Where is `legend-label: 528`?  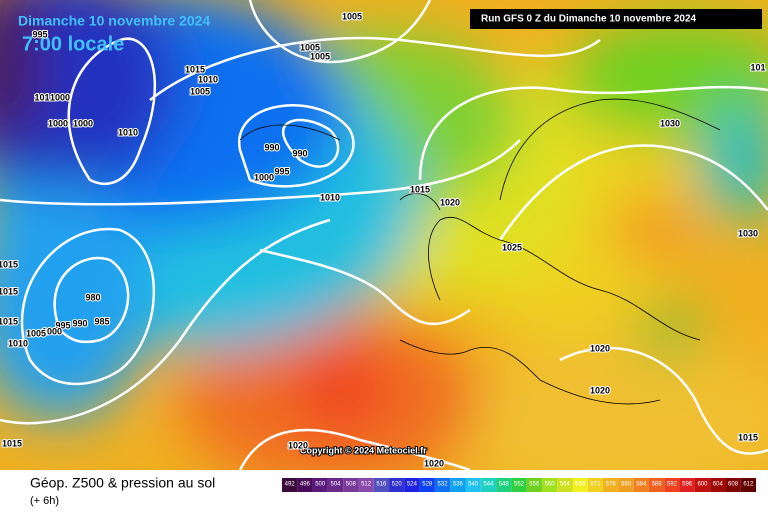 legend-label: 528 is located at coordinates (427, 485).